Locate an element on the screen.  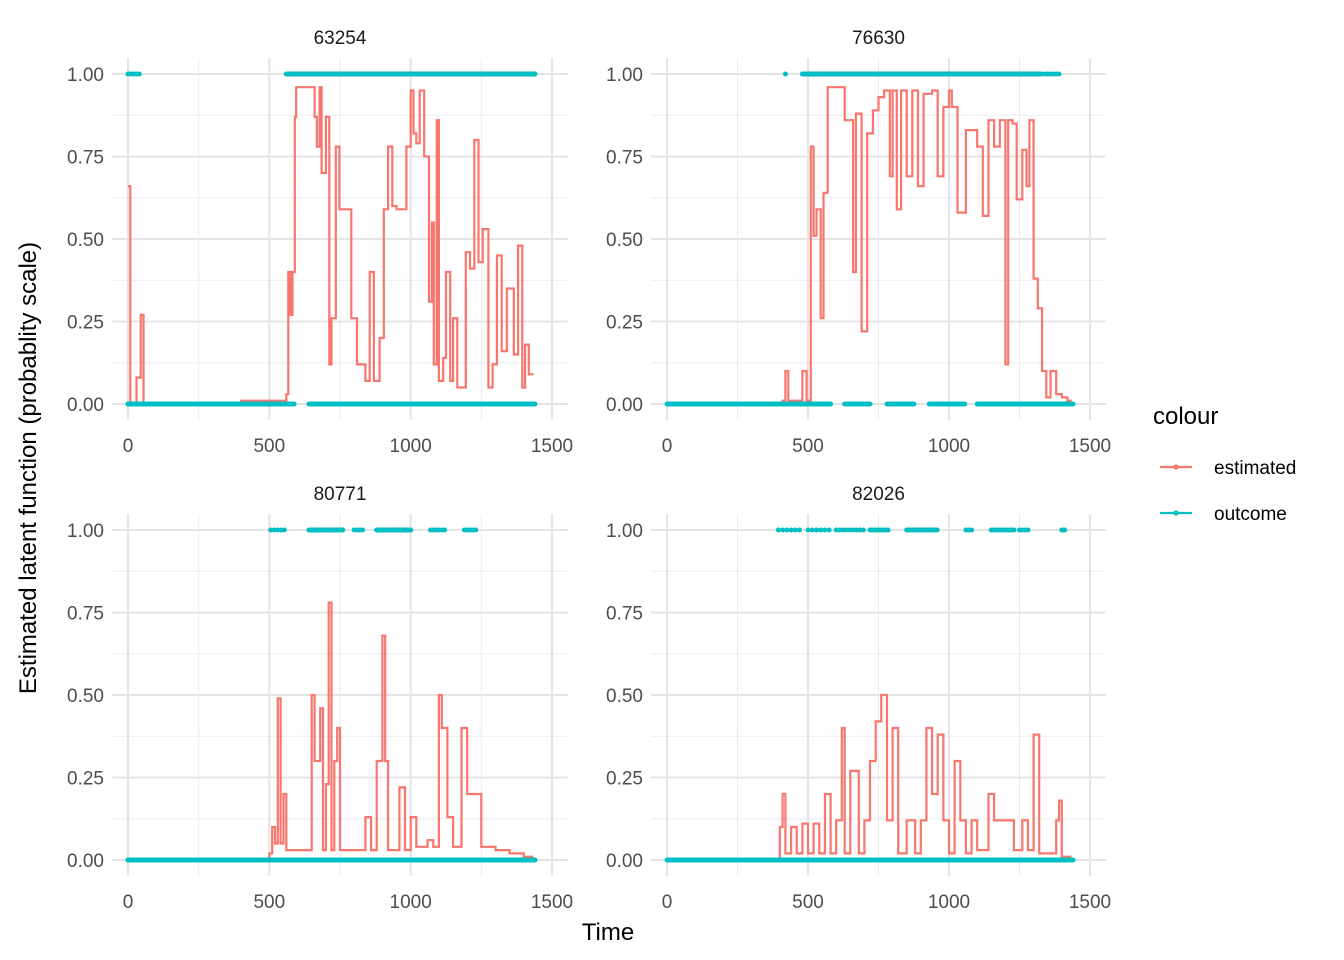
legend: colour estimated outcome is located at coordinates (1224, 464).